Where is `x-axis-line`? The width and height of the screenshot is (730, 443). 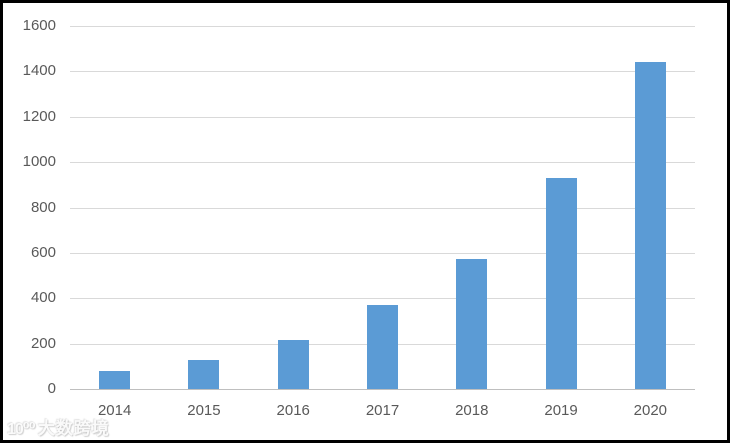
x-axis-line is located at coordinates (382, 389).